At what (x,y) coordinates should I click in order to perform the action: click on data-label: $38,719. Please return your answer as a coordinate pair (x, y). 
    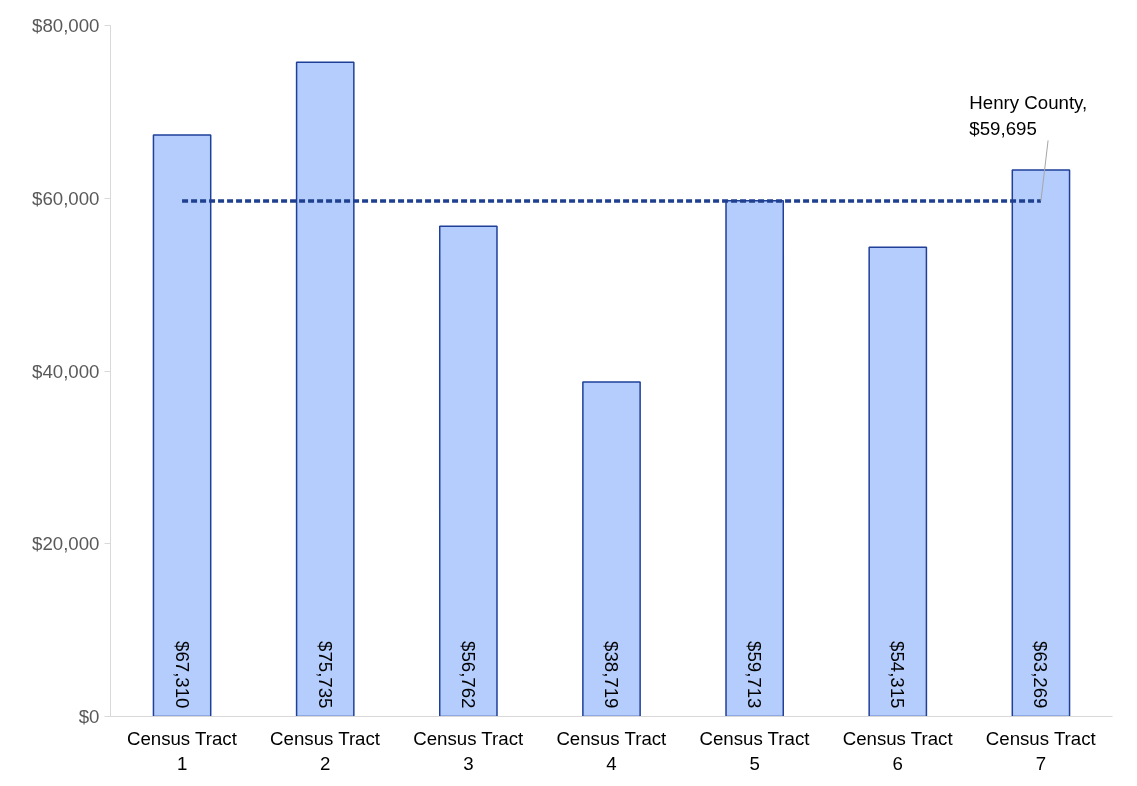
    Looking at the image, I should click on (611, 675).